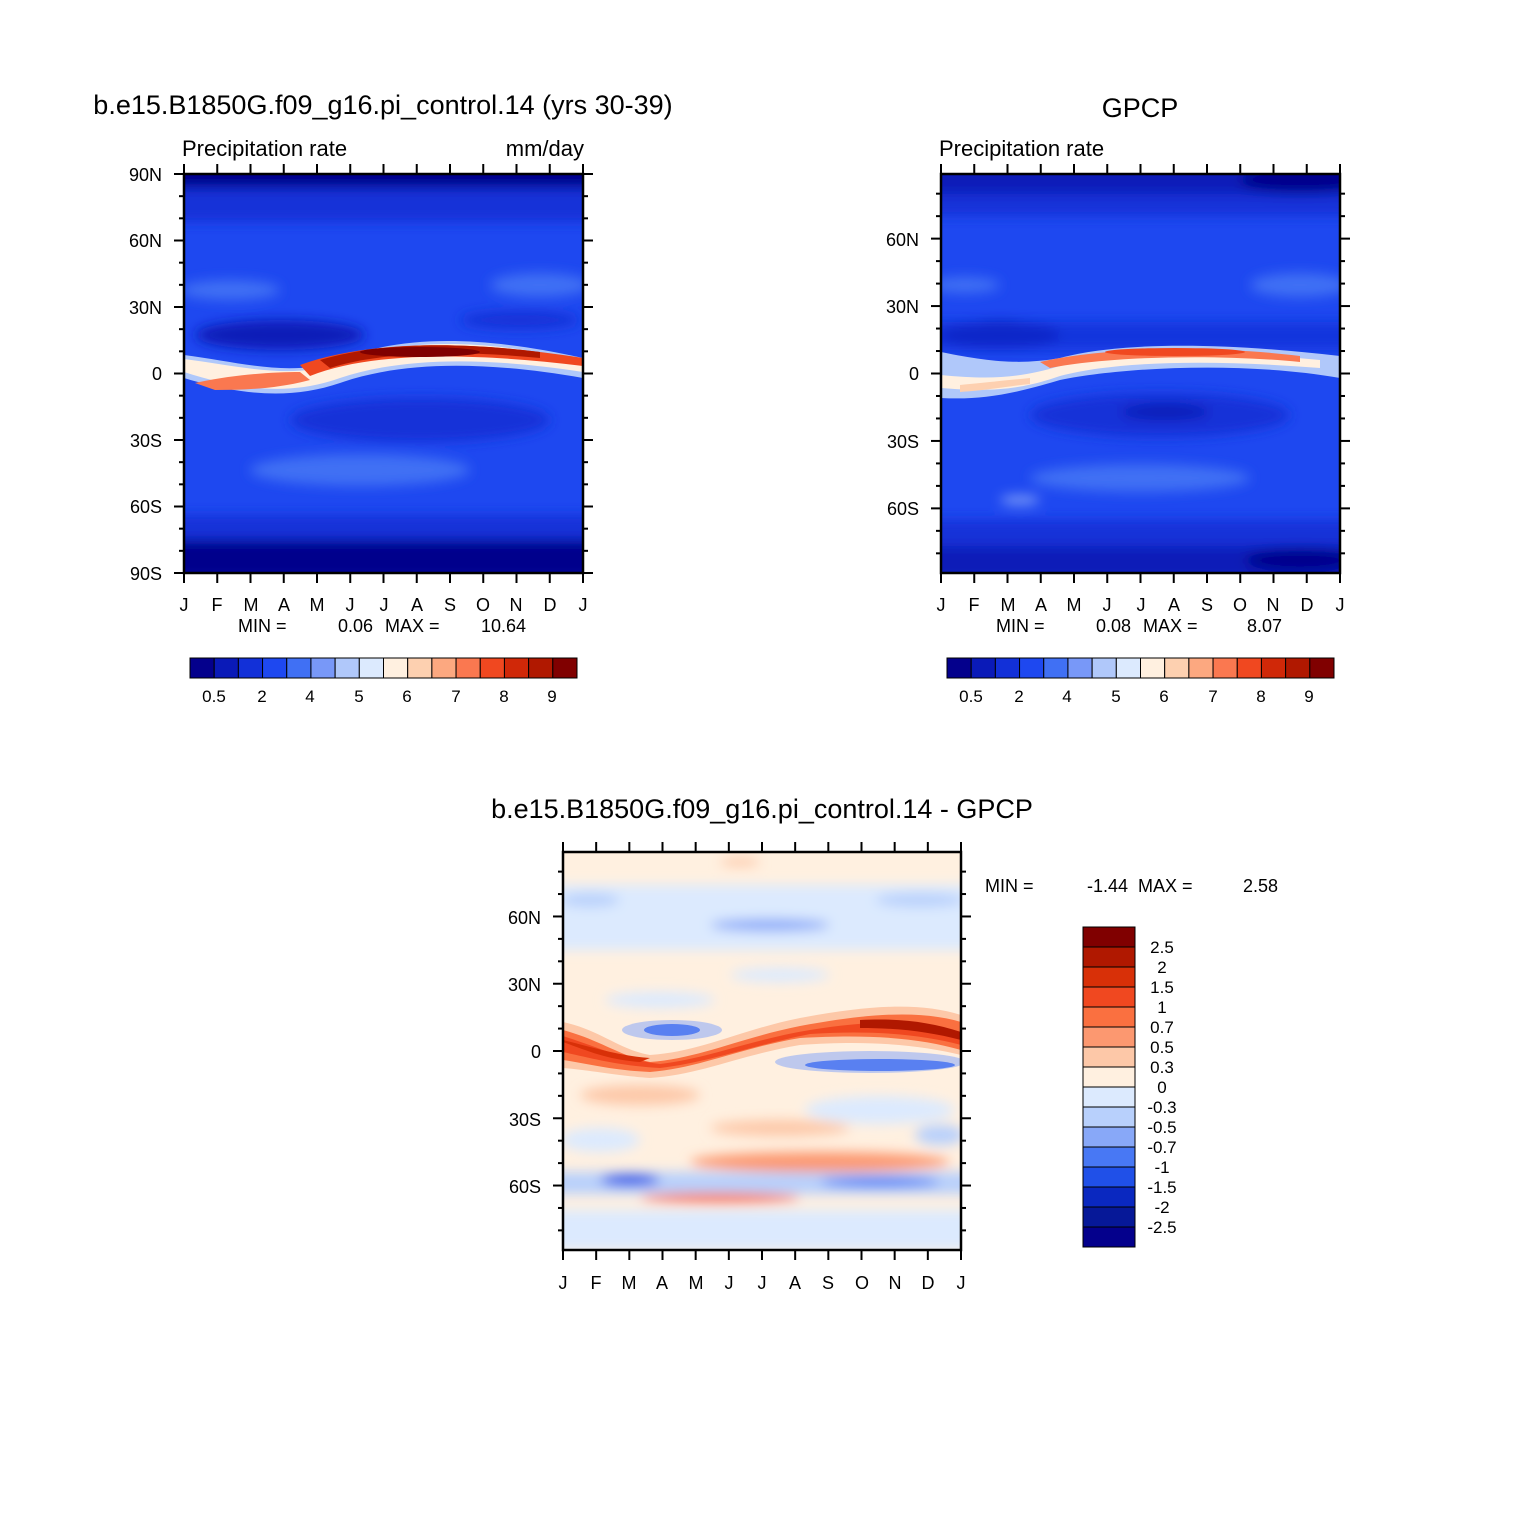 The height and width of the screenshot is (1524, 1524). Describe the element at coordinates (545, 148) in the screenshot. I see `panel1-right-label: mm/day` at that location.